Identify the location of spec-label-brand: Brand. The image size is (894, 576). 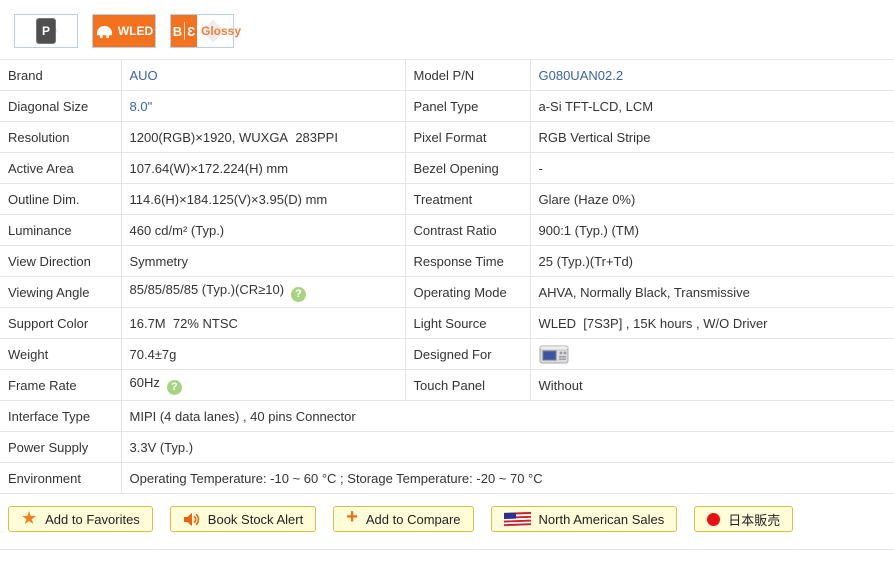
(61, 75).